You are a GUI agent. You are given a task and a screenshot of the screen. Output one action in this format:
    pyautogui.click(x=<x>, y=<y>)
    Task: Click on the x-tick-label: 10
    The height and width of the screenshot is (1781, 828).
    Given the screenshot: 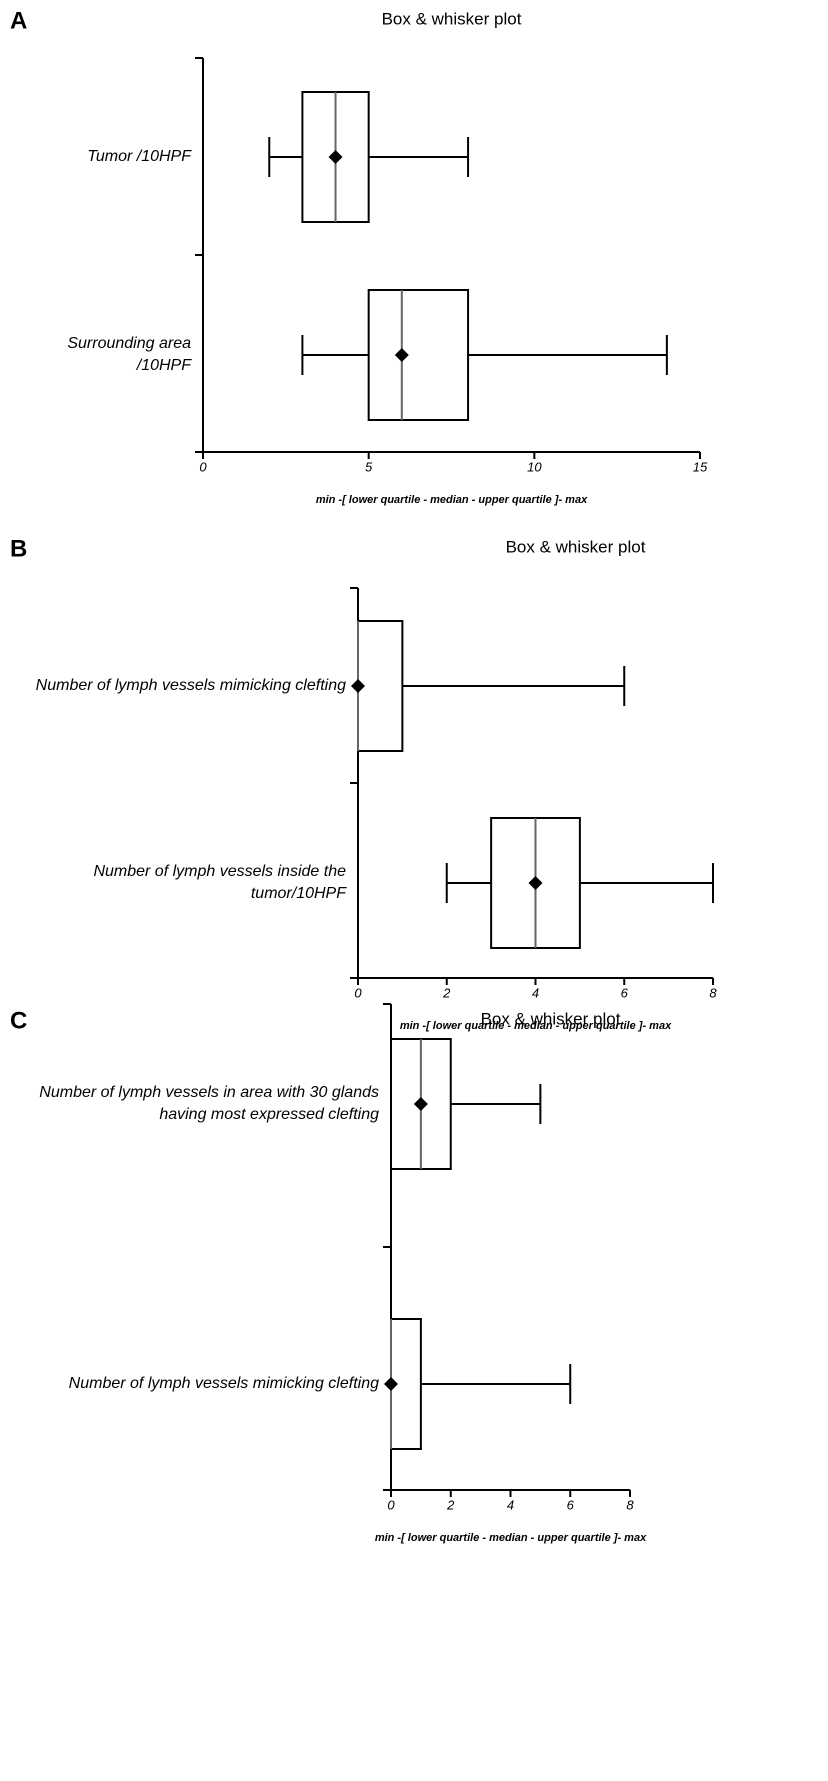 What is the action you would take?
    pyautogui.click(x=534, y=466)
    